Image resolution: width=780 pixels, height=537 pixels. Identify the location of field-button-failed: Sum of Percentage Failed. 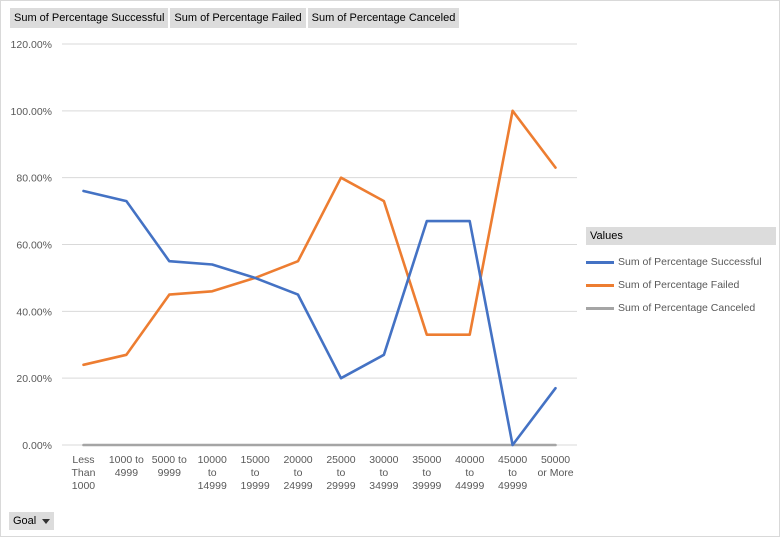
(238, 18).